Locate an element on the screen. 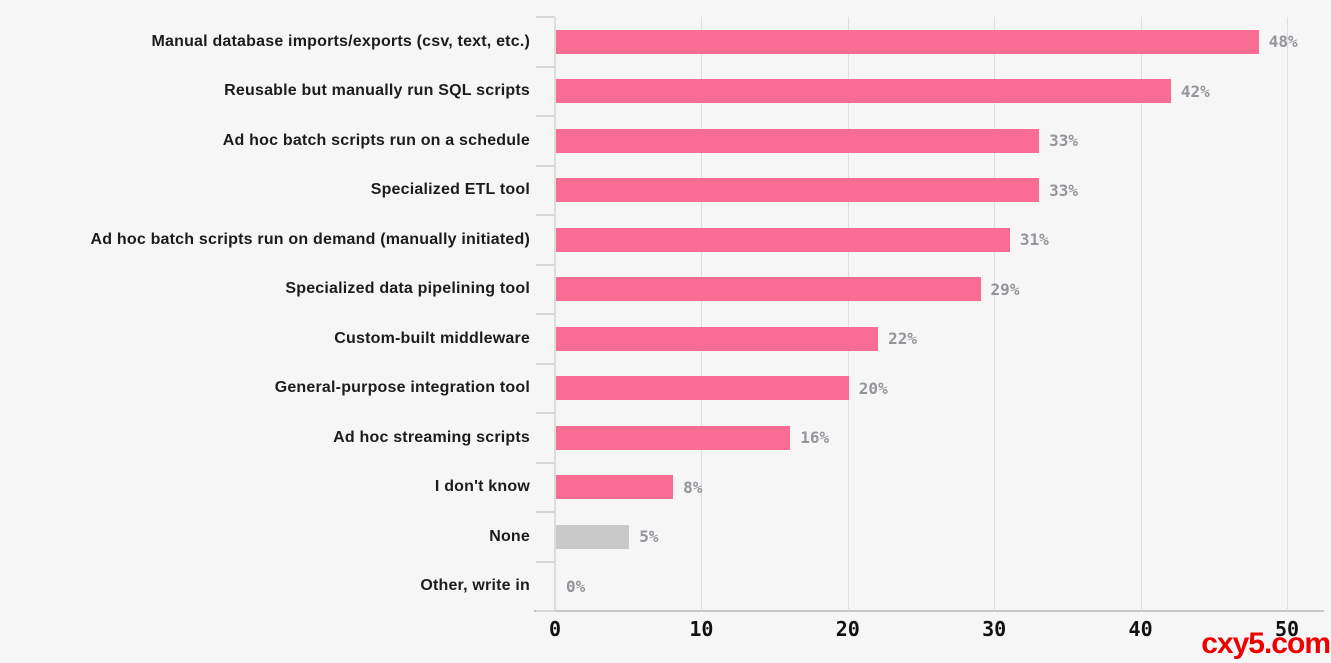  category-label: Specialized ETL tool is located at coordinates (450, 190).